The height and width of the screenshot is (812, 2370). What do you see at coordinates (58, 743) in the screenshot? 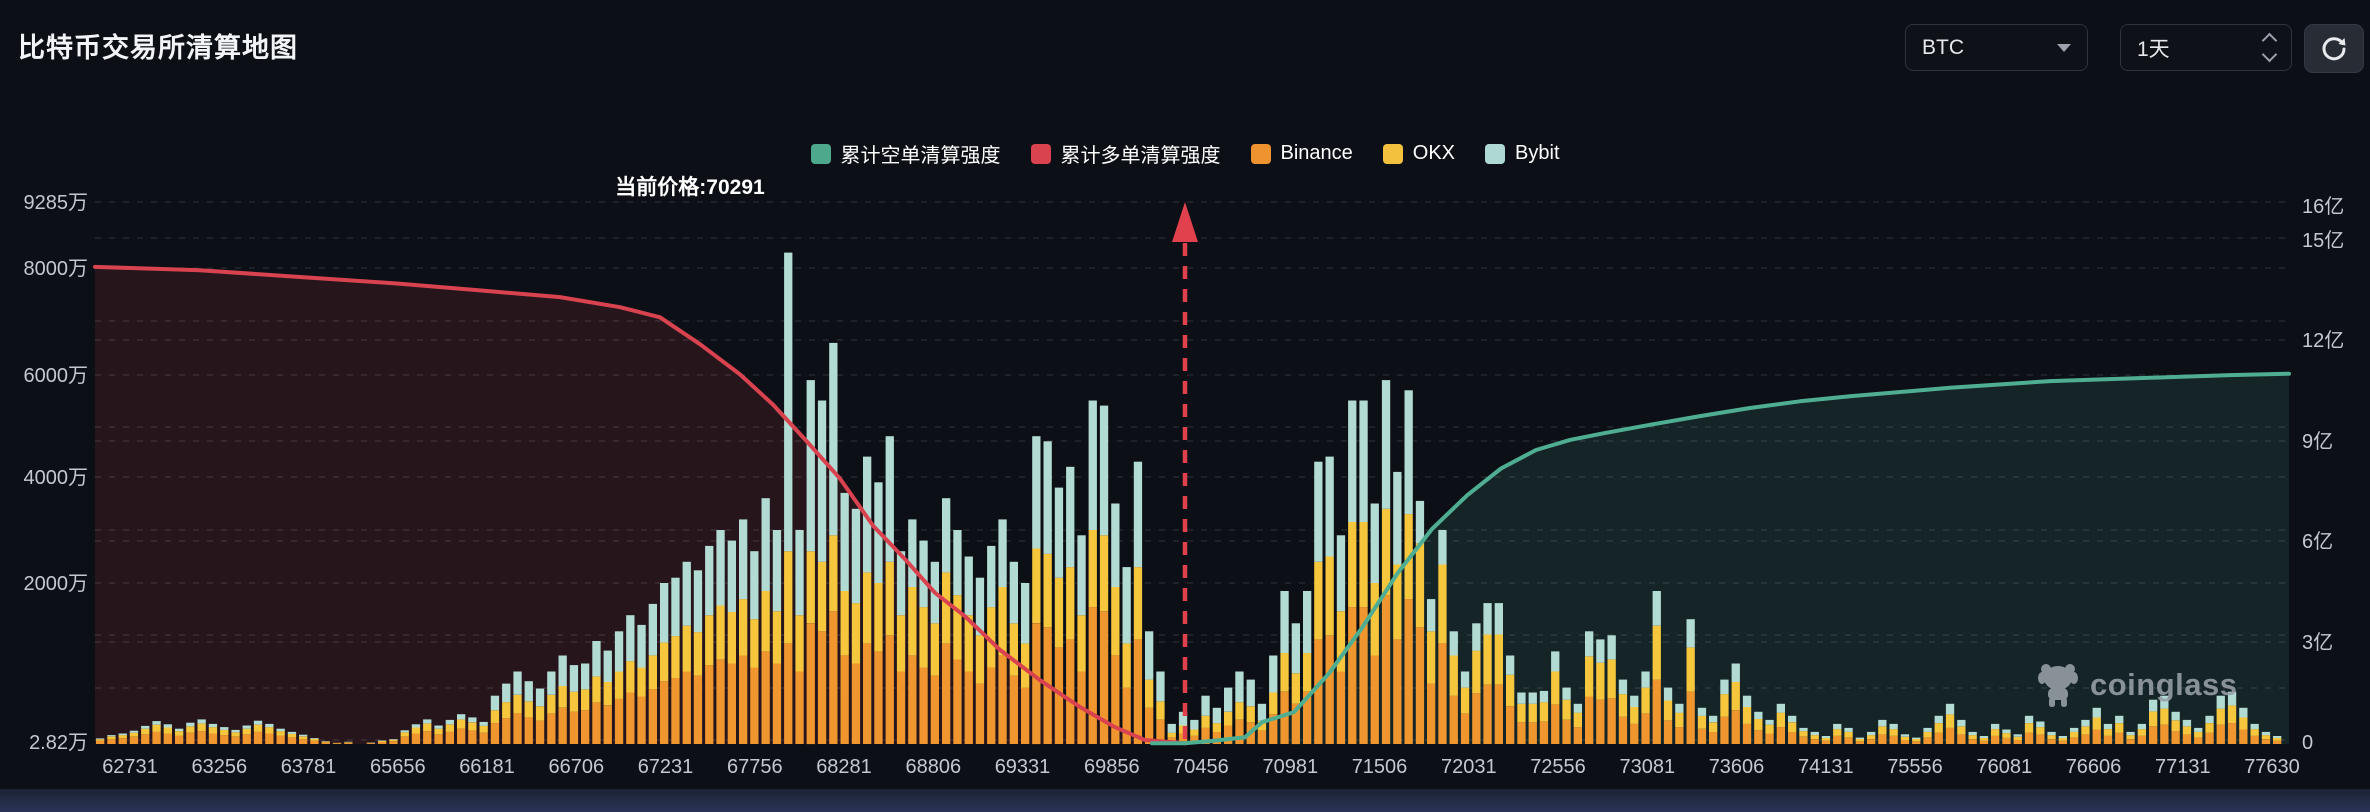
I see `left-axis-label: 2.82万` at bounding box center [58, 743].